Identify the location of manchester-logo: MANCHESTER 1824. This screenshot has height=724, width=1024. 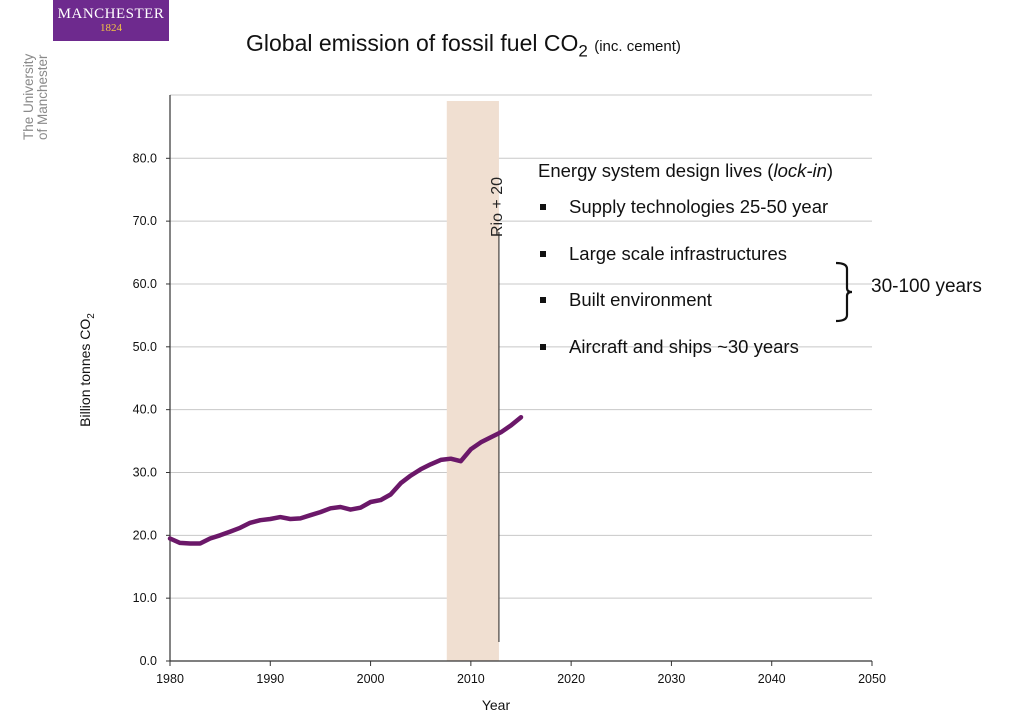
(111, 20).